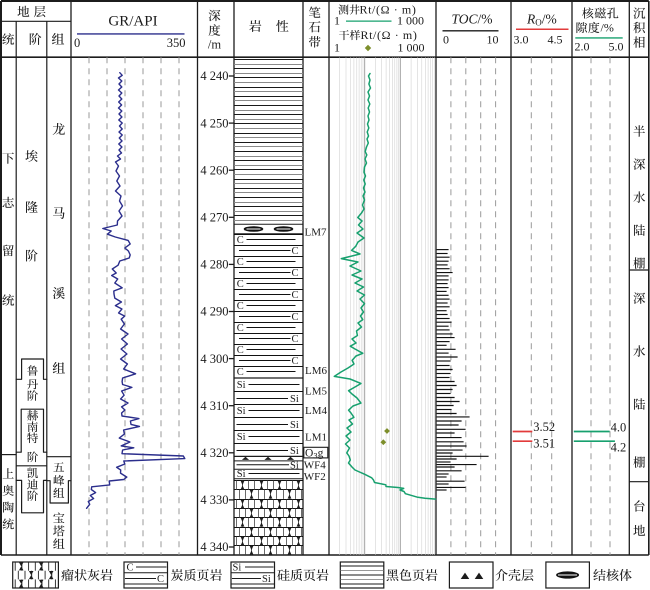 This screenshot has height=590, width=650. What do you see at coordinates (316, 392) in the screenshot?
I see `svg-text: LM5` at bounding box center [316, 392].